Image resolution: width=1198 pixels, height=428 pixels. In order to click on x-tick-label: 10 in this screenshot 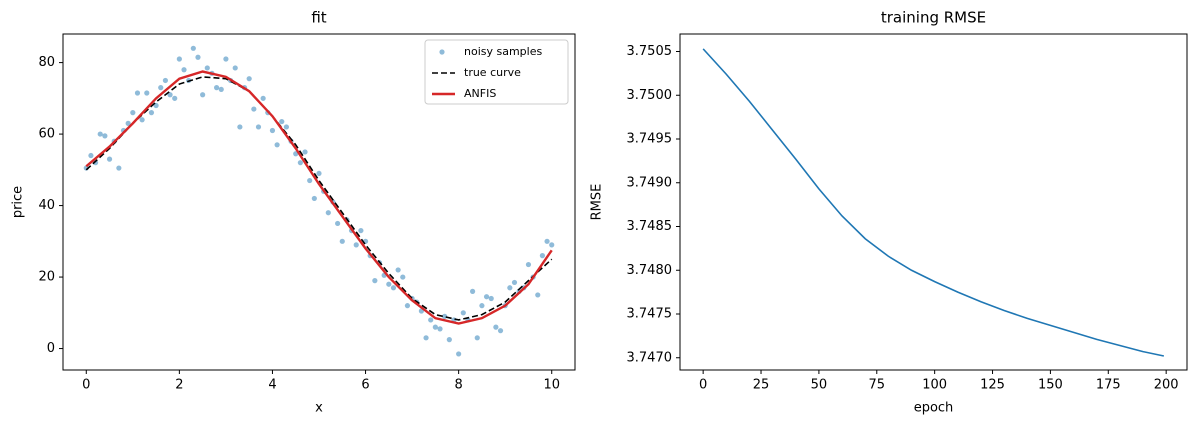, I will do `click(551, 385)`.